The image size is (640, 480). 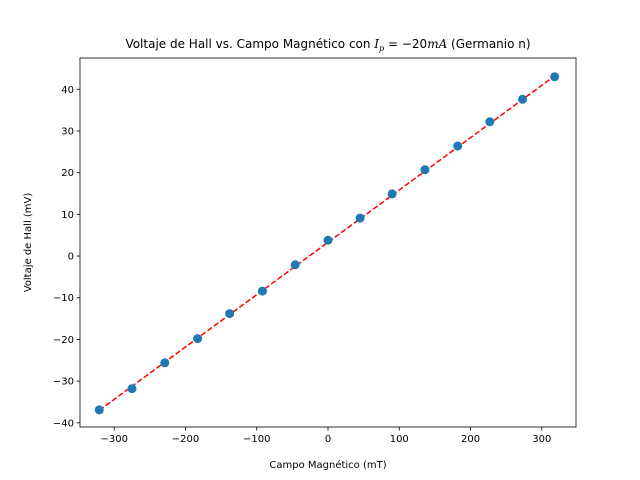 I want to click on y-axis-ticks: −40 −30 −20 −10 0 10 20 30 40, so click(x=66, y=257).